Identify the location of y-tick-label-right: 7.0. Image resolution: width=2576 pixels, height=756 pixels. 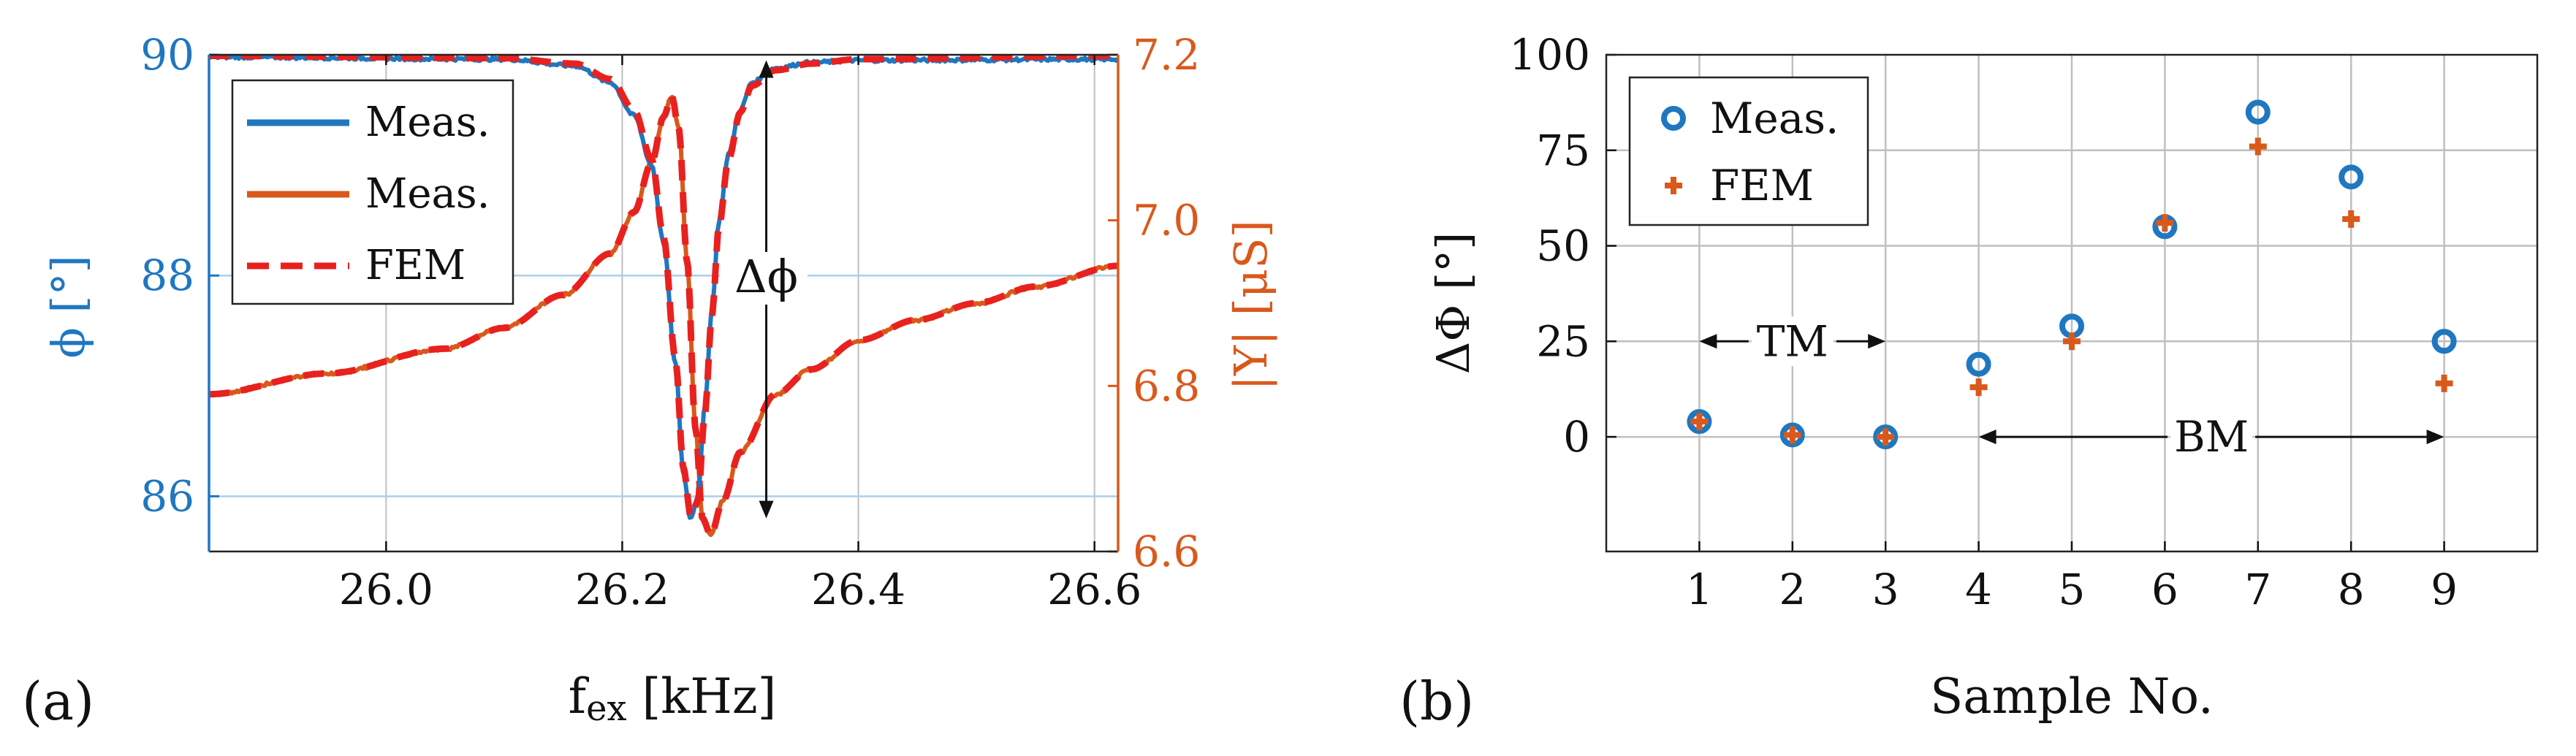
(1167, 220).